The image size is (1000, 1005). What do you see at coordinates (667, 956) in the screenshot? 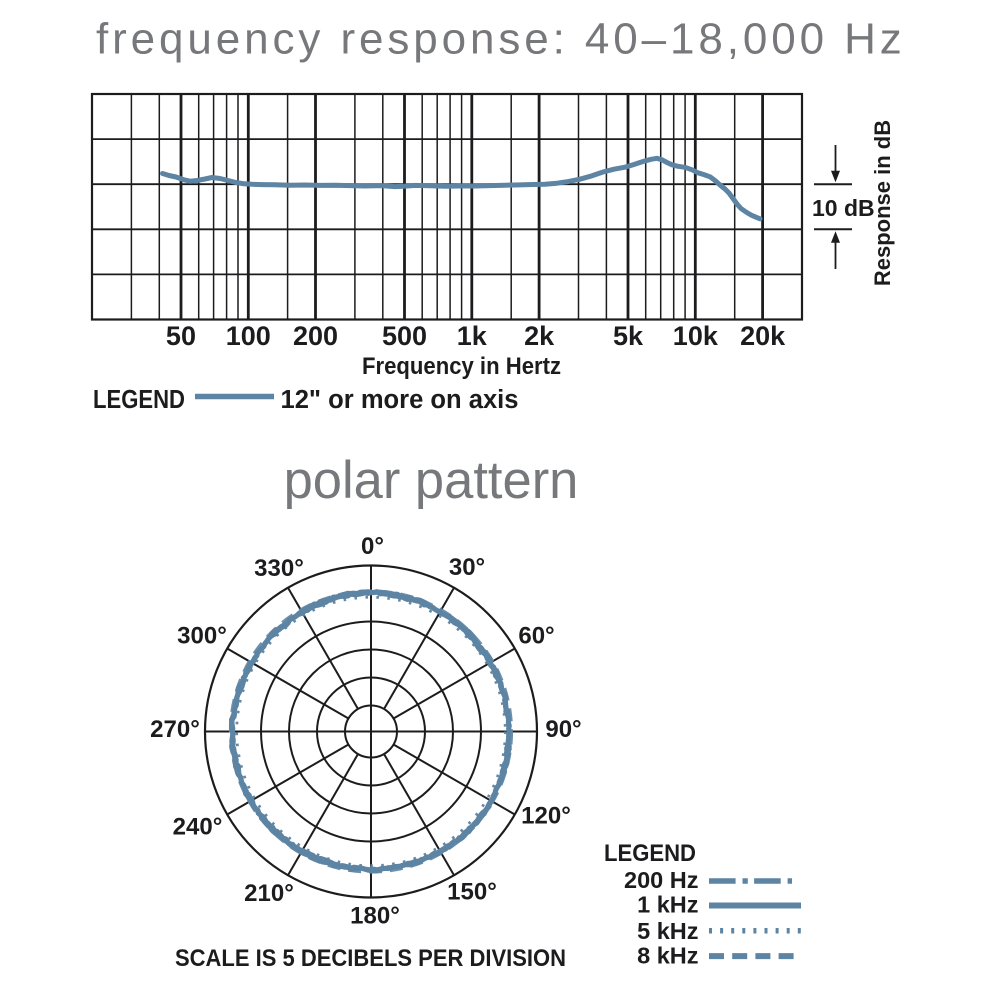
I see `svg-text: 8 kHz` at bounding box center [667, 956].